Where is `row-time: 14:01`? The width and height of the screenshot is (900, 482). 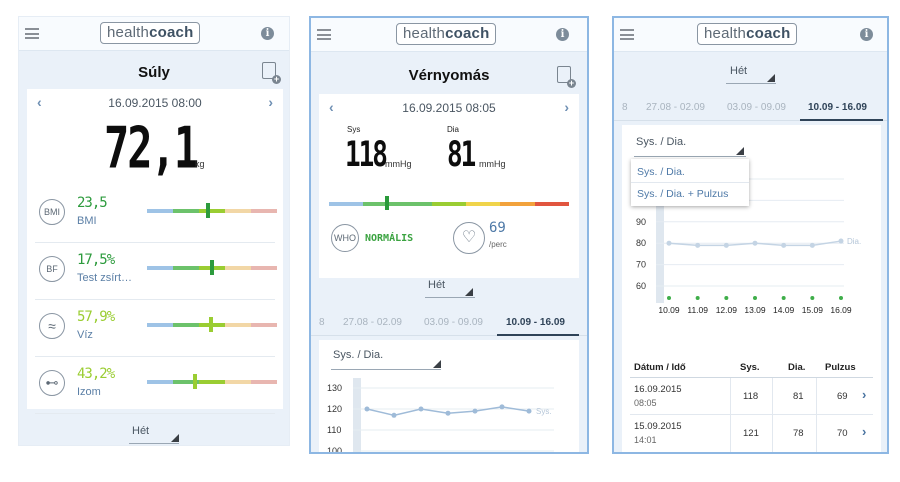
row-time: 14:01 is located at coordinates (645, 440).